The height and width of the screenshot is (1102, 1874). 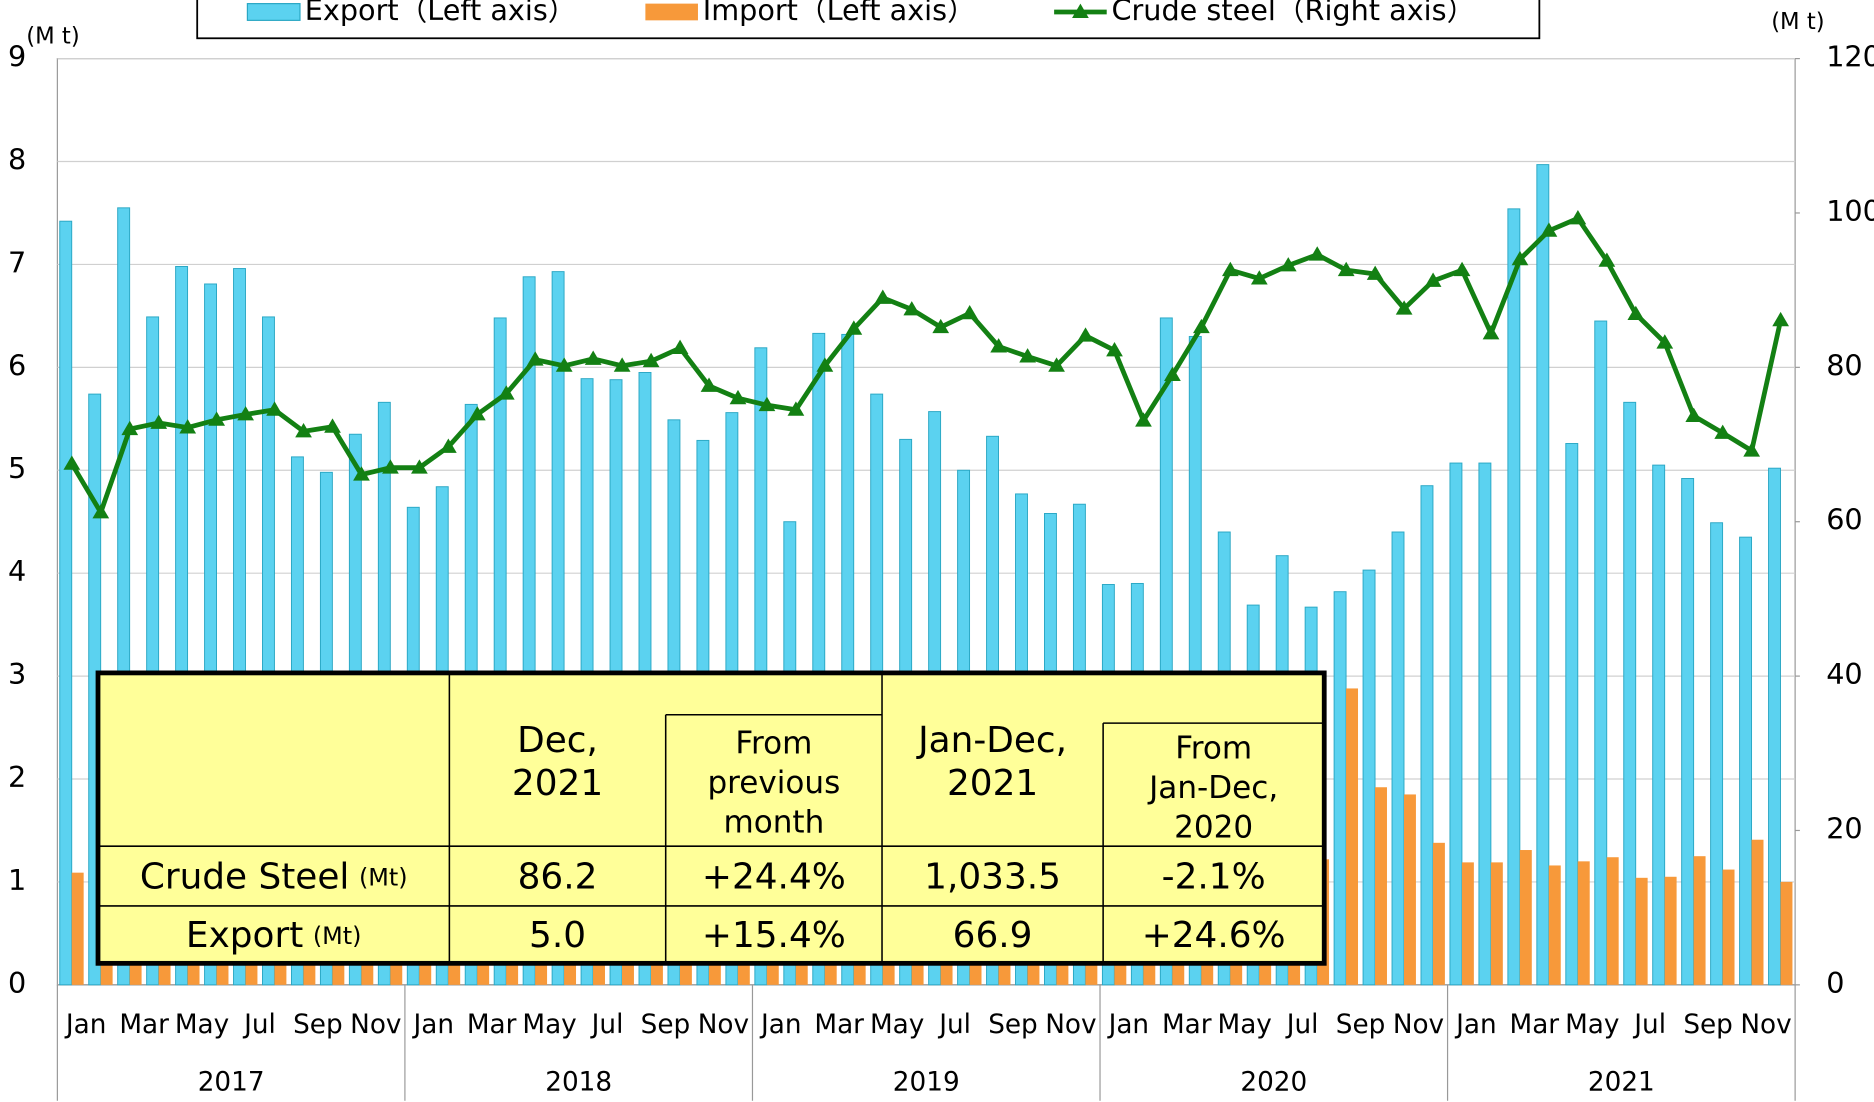 What do you see at coordinates (17, 262) in the screenshot?
I see `y-tick-label: 7` at bounding box center [17, 262].